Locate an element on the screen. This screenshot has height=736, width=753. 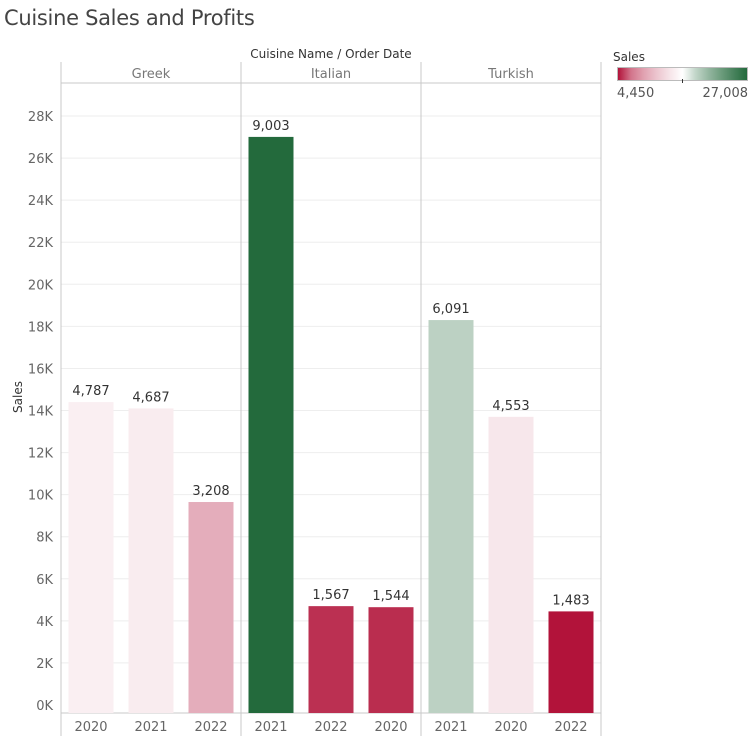
bar-turkish-2022 is located at coordinates (571, 662).